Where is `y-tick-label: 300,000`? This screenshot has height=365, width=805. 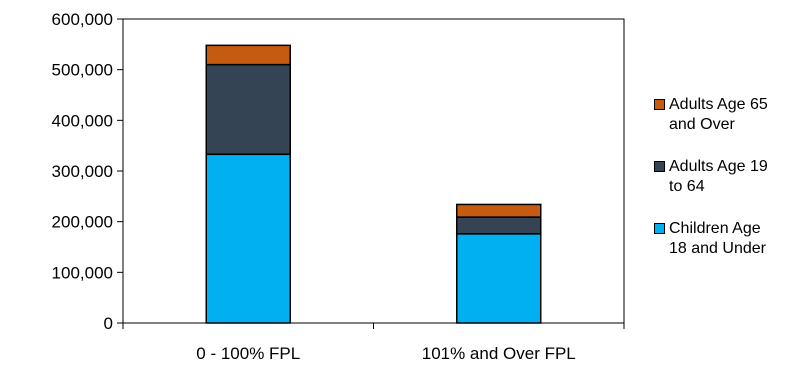
y-tick-label: 300,000 is located at coordinates (82, 171).